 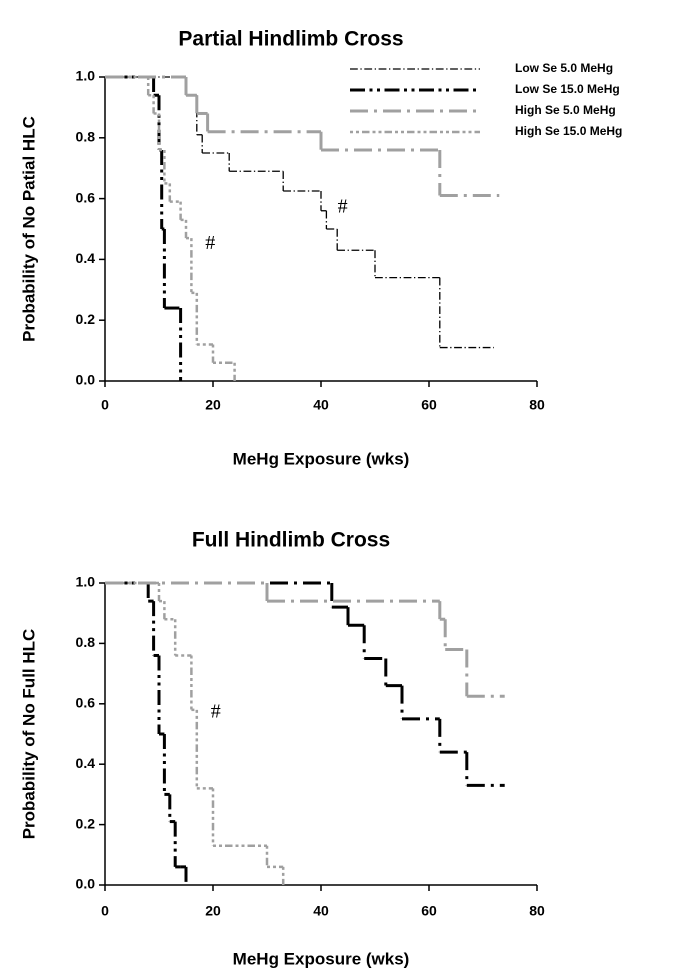 What do you see at coordinates (568, 131) in the screenshot?
I see `legend-label: High Se 15.0 MeHg` at bounding box center [568, 131].